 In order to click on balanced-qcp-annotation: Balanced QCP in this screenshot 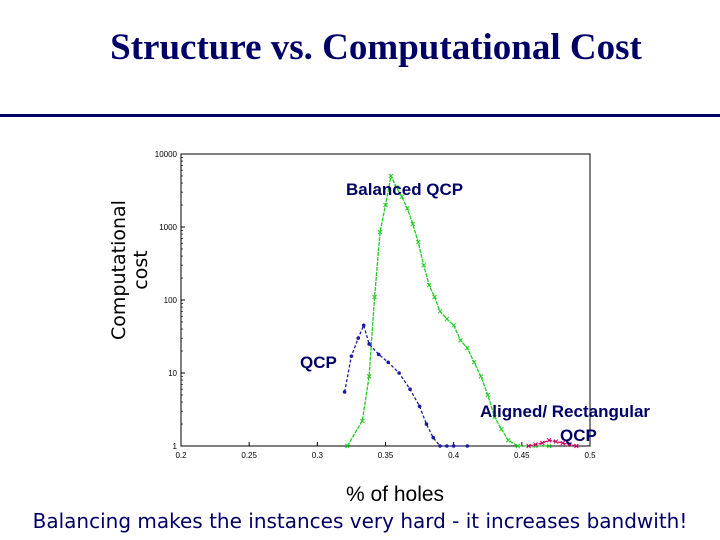, I will do `click(405, 189)`.